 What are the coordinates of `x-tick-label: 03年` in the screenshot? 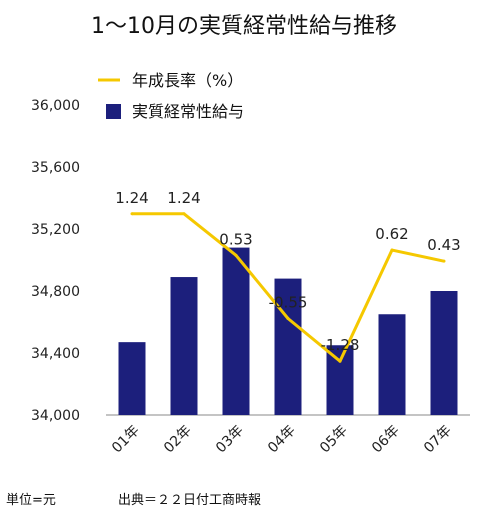 It's located at (230, 440).